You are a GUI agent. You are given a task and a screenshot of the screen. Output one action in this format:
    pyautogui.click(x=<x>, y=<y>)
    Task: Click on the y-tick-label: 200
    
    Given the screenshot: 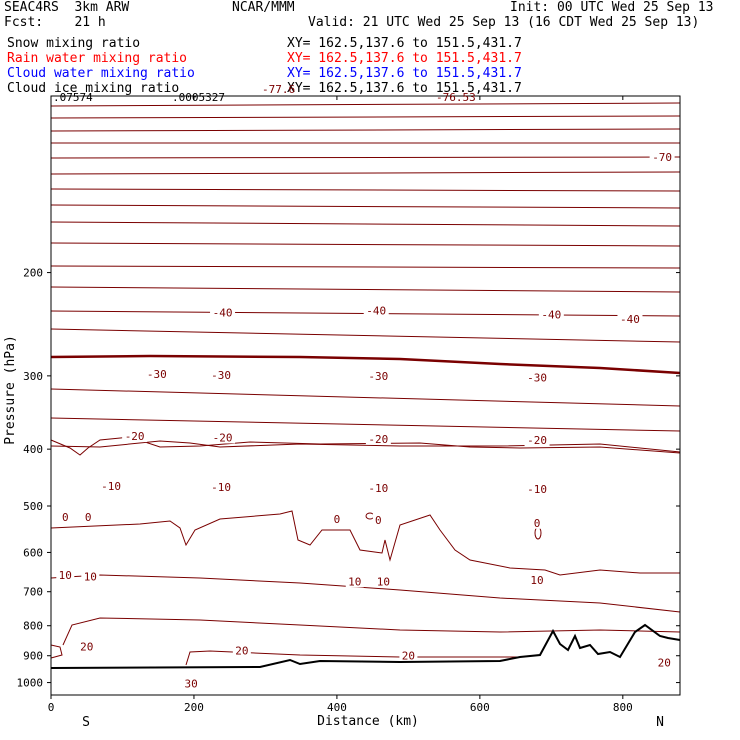 What is the action you would take?
    pyautogui.click(x=33, y=273)
    